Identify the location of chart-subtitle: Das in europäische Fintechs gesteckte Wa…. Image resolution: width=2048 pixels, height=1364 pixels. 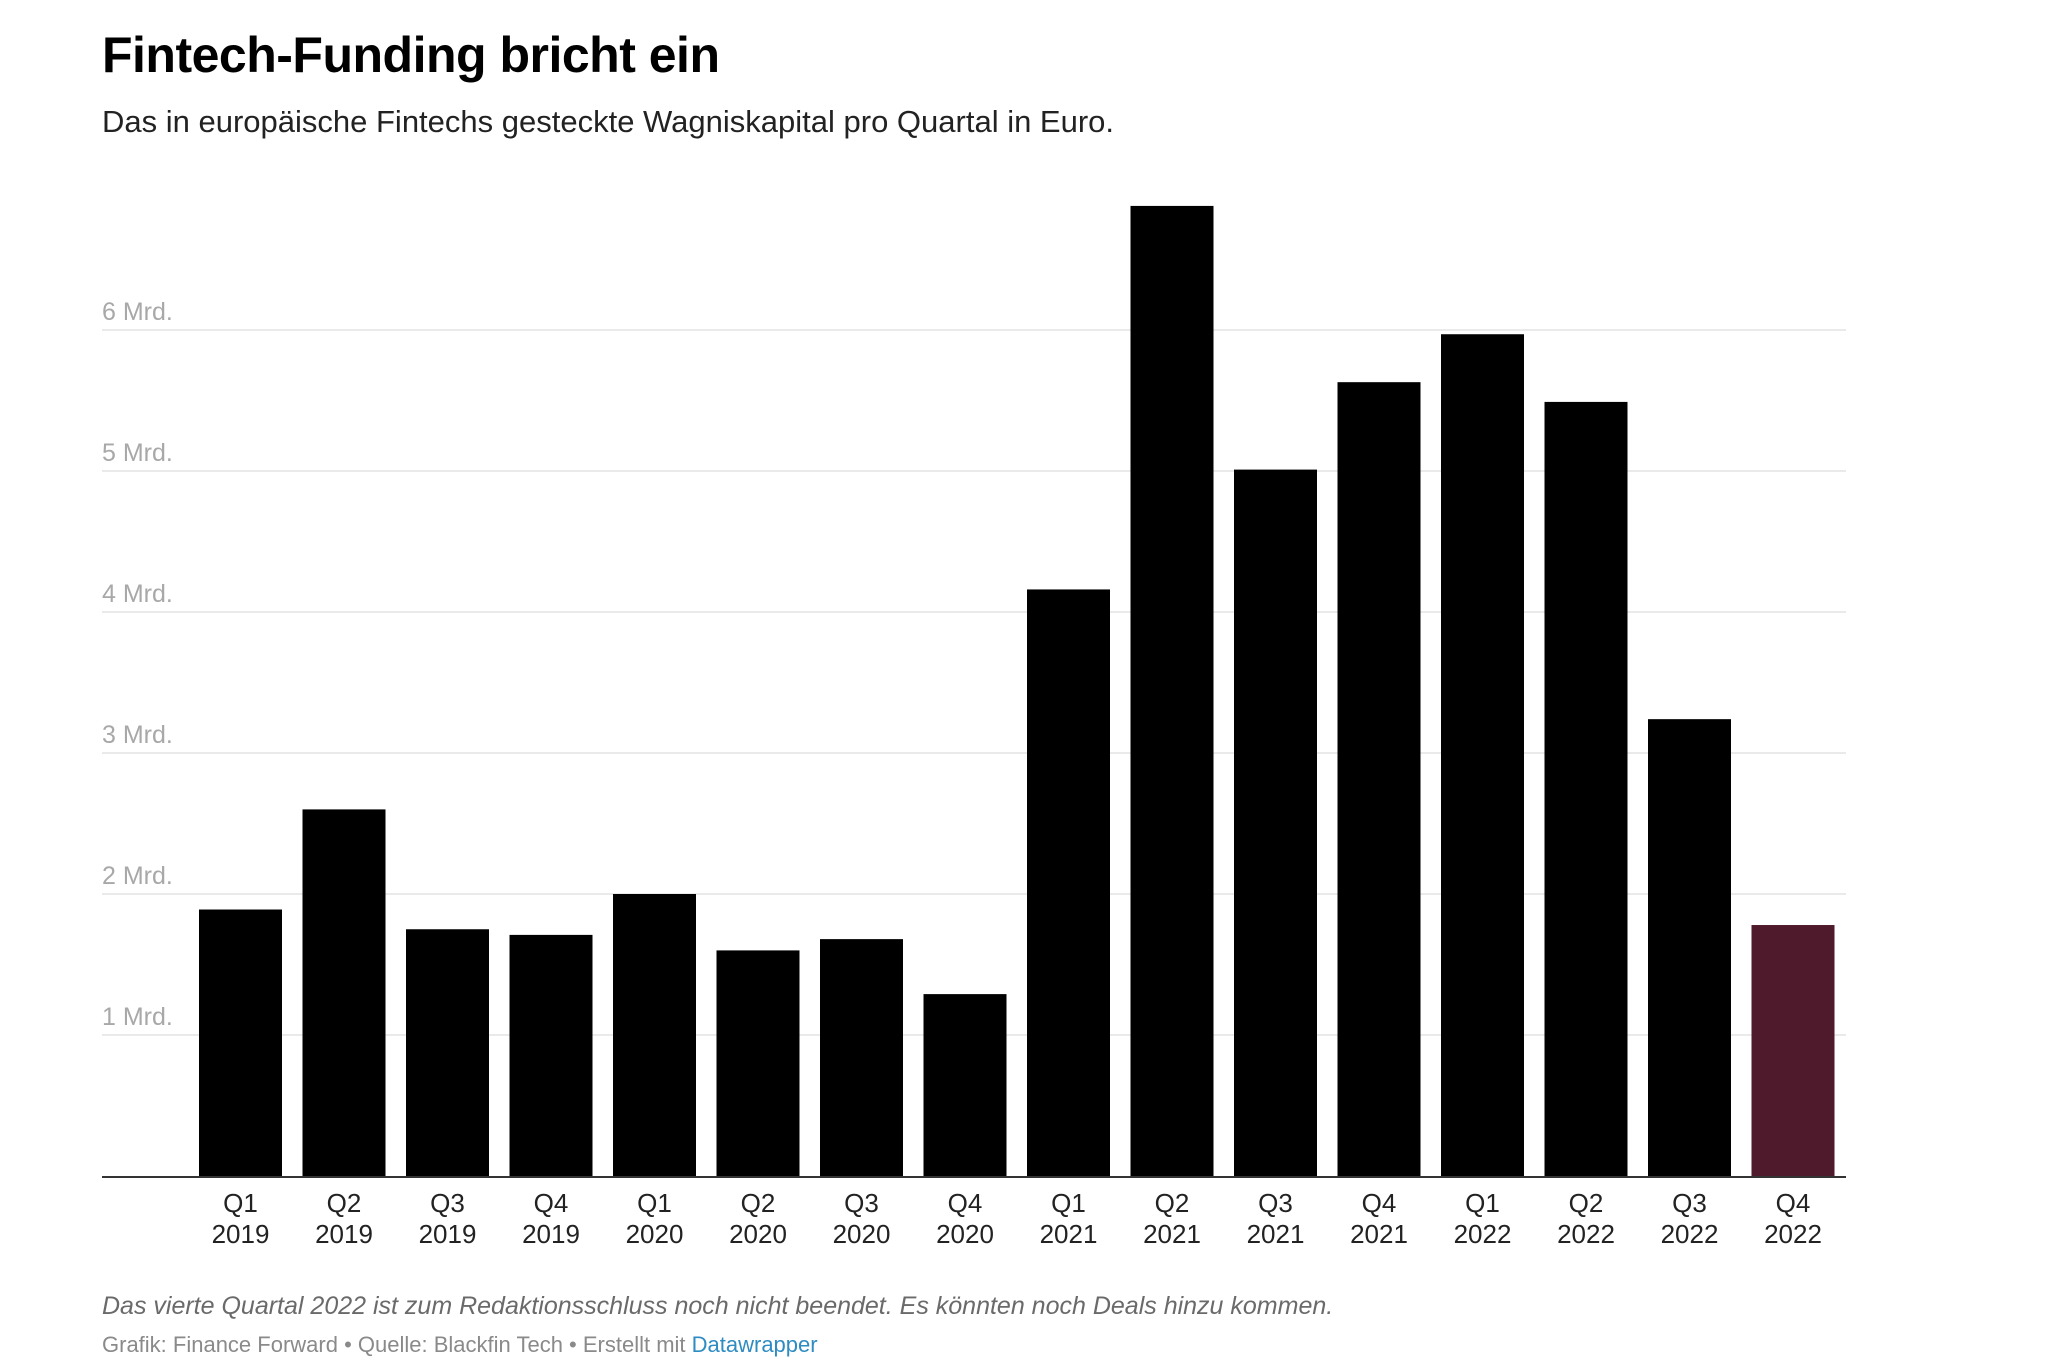
(608, 121).